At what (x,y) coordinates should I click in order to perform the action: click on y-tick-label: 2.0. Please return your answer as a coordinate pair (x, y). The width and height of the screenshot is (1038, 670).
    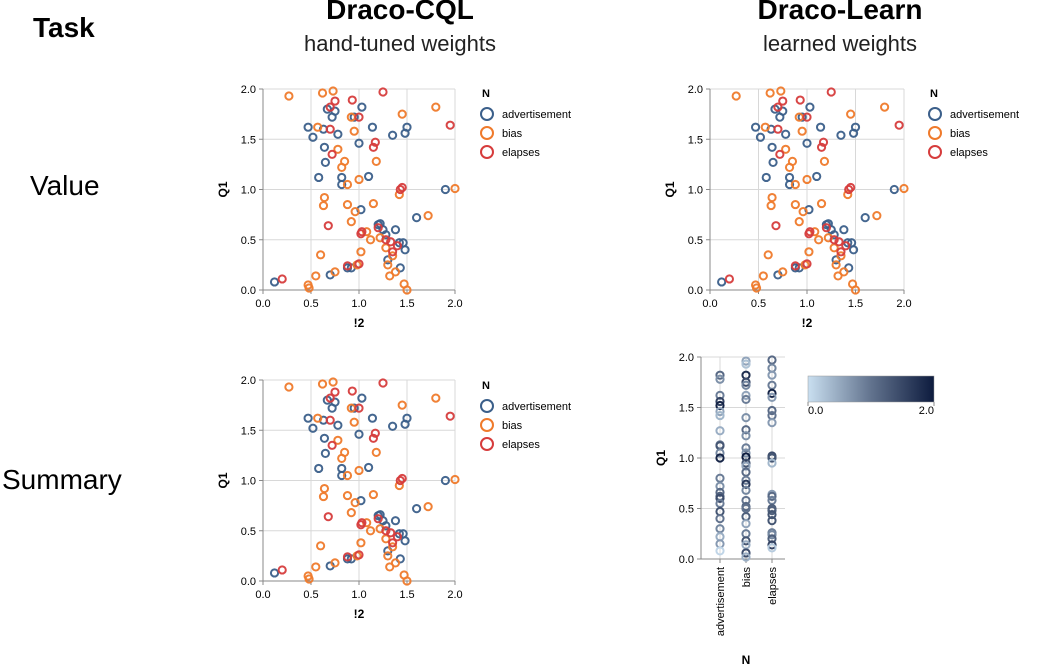
    Looking at the image, I should click on (248, 381).